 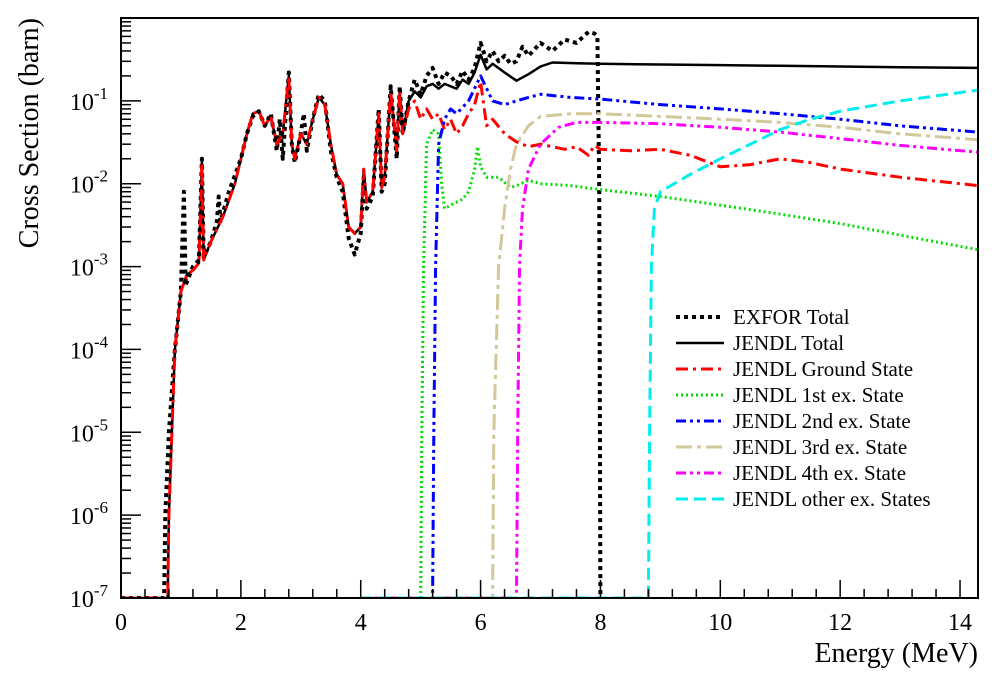 I want to click on y-tick-label: 10⁻³, so click(x=89, y=266).